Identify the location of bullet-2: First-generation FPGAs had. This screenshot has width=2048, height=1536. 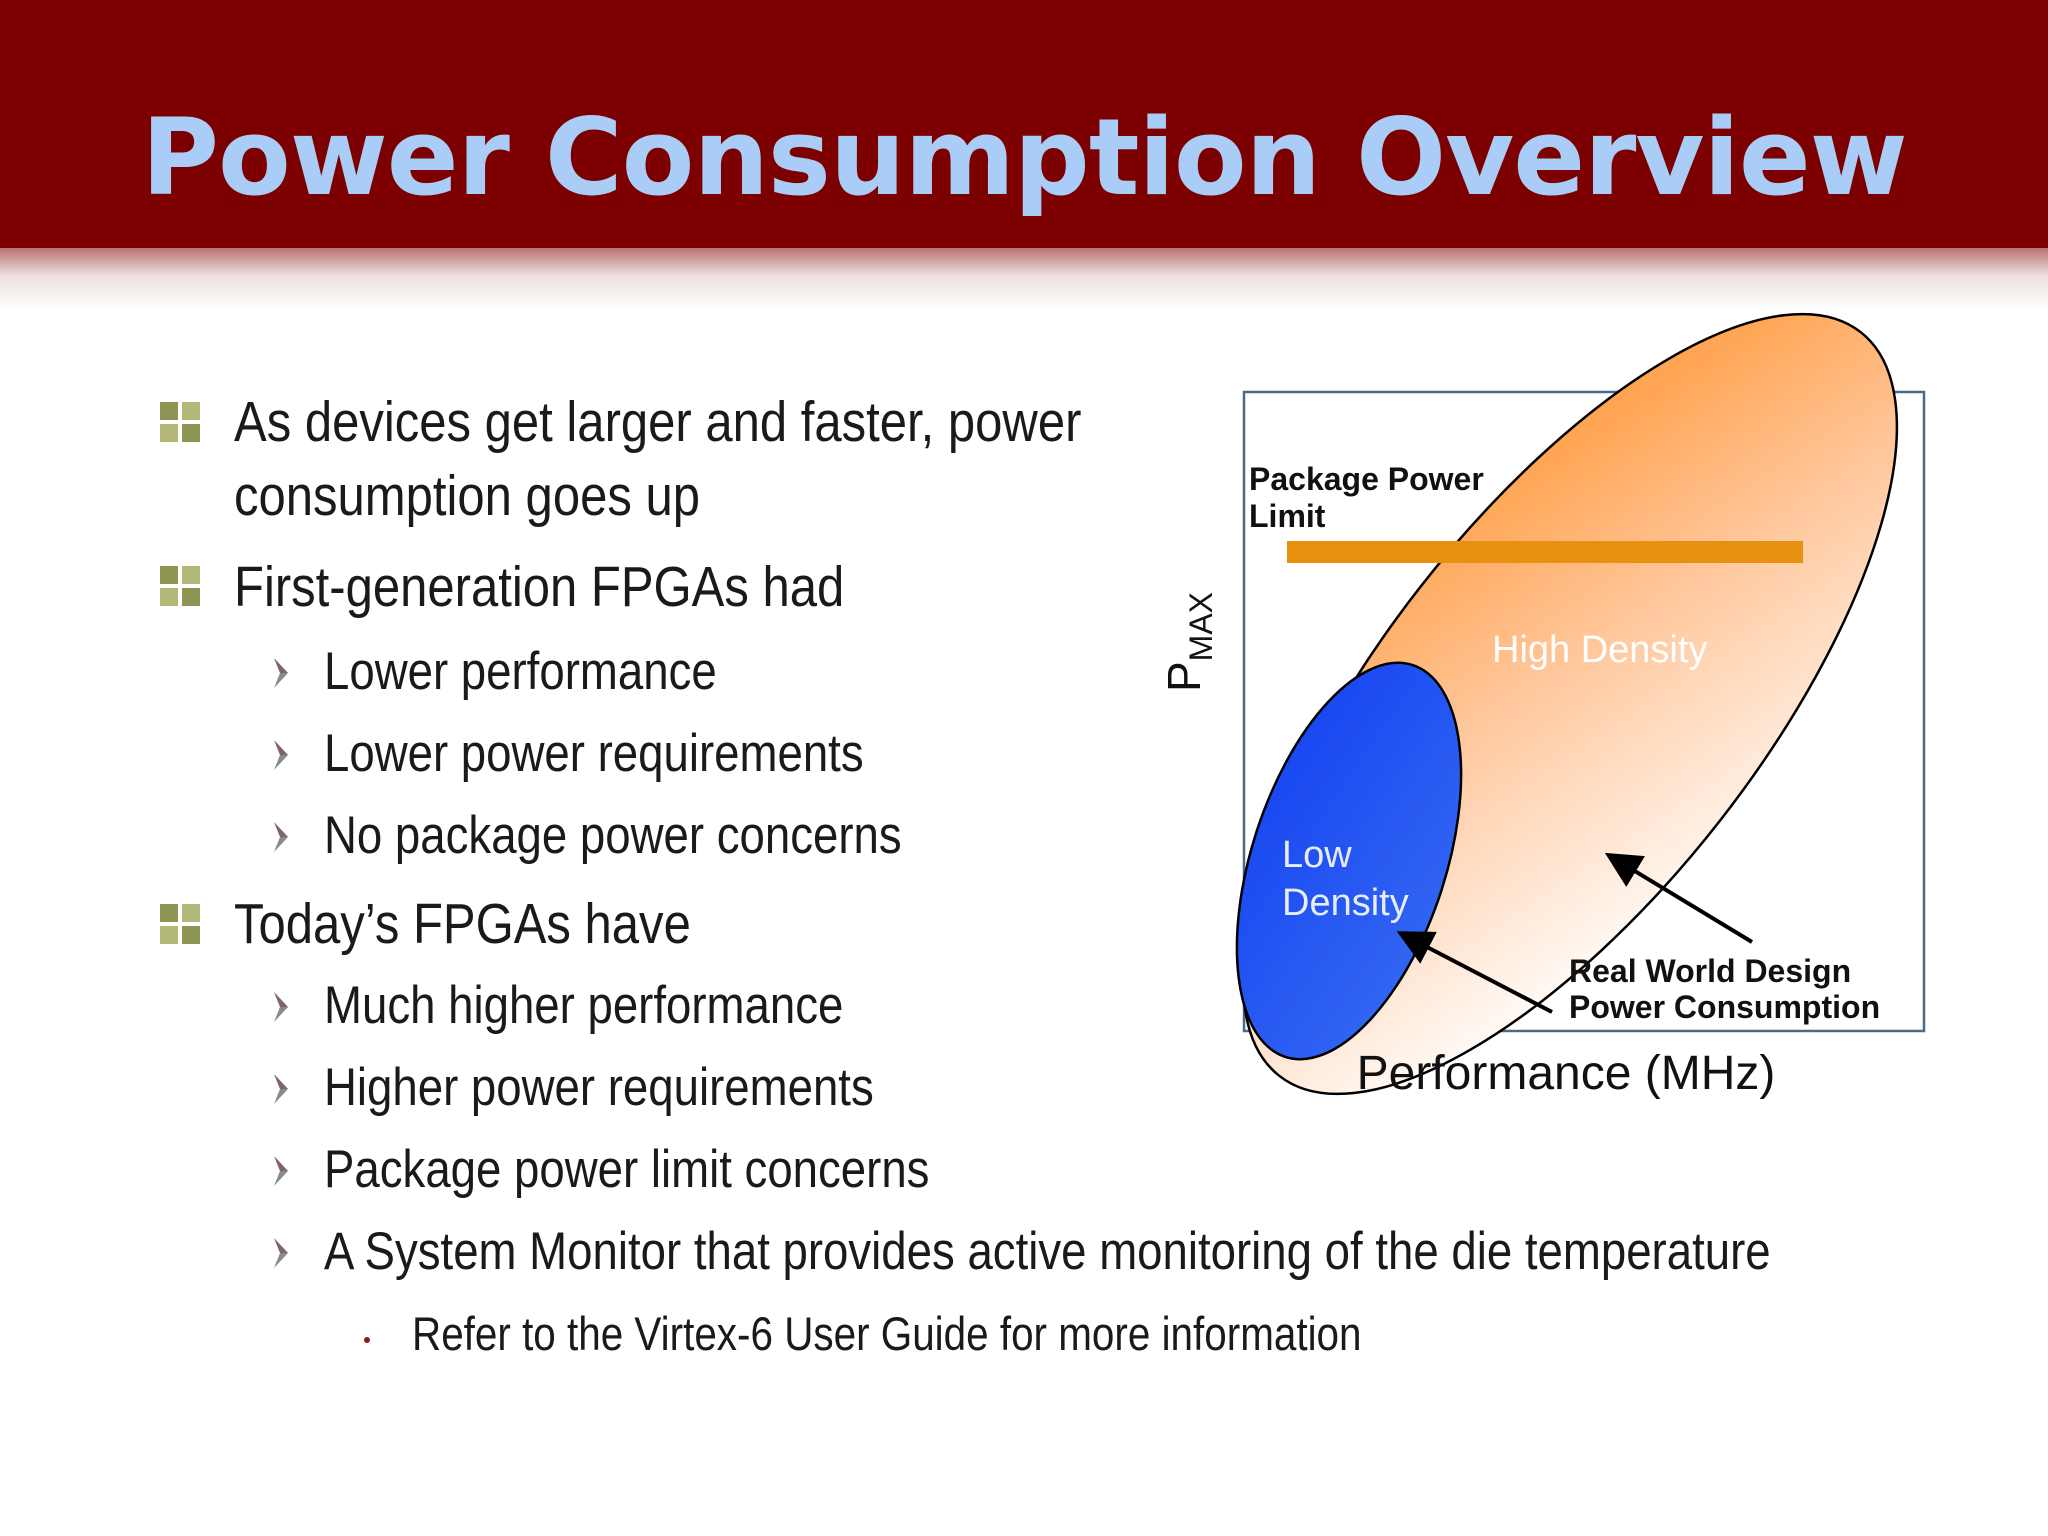
(539, 587).